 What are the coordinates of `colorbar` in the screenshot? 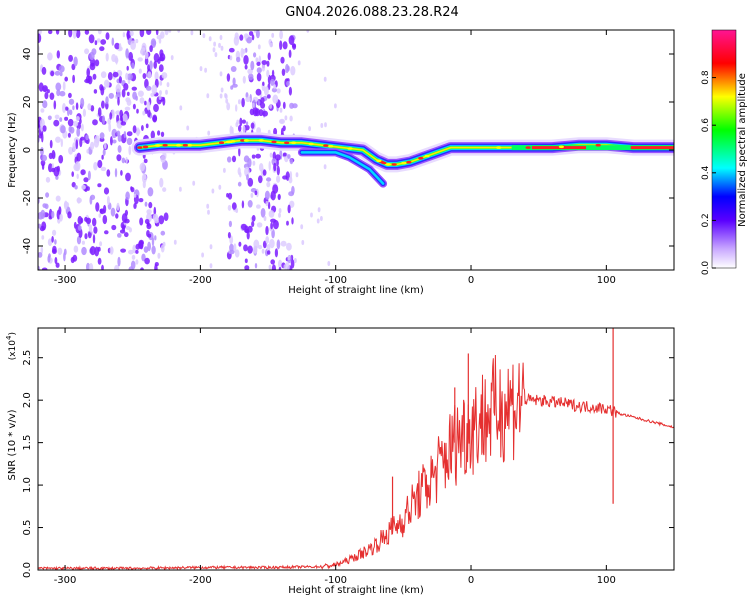 It's located at (724, 149).